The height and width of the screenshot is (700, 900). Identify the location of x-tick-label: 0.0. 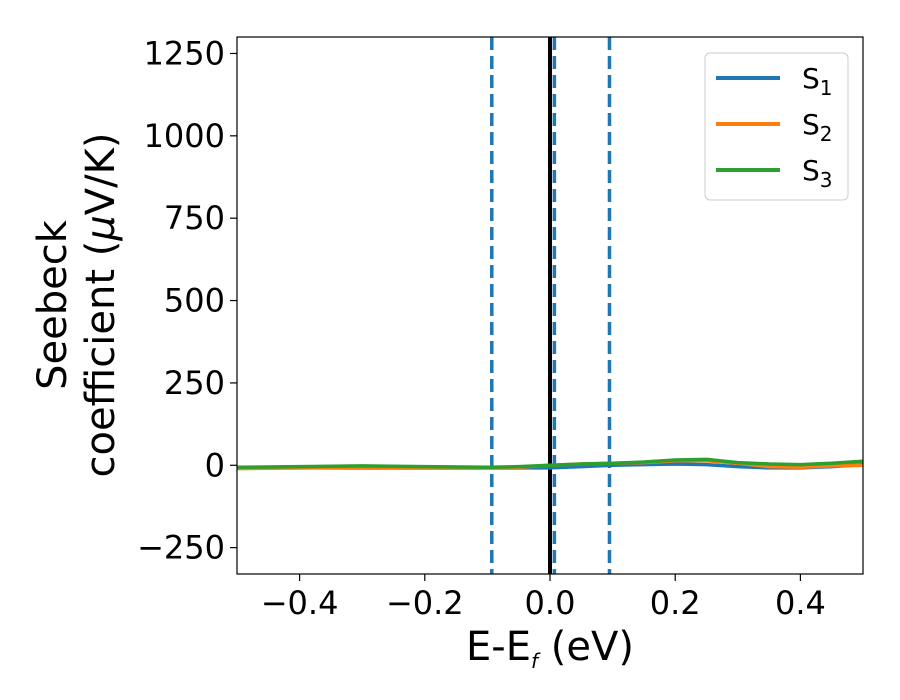
(550, 603).